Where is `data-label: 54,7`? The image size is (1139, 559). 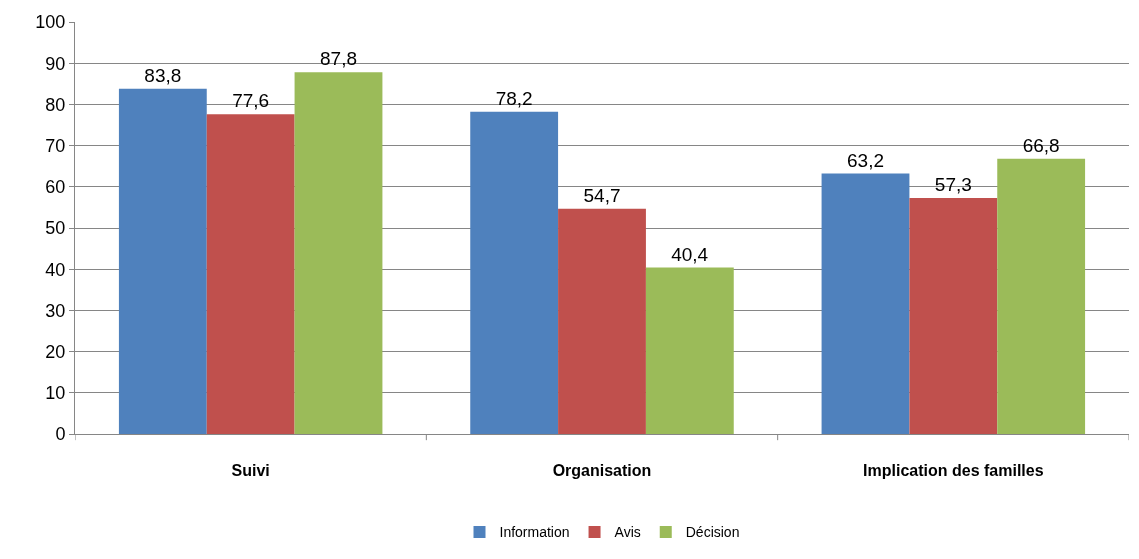
data-label: 54,7 is located at coordinates (602, 195).